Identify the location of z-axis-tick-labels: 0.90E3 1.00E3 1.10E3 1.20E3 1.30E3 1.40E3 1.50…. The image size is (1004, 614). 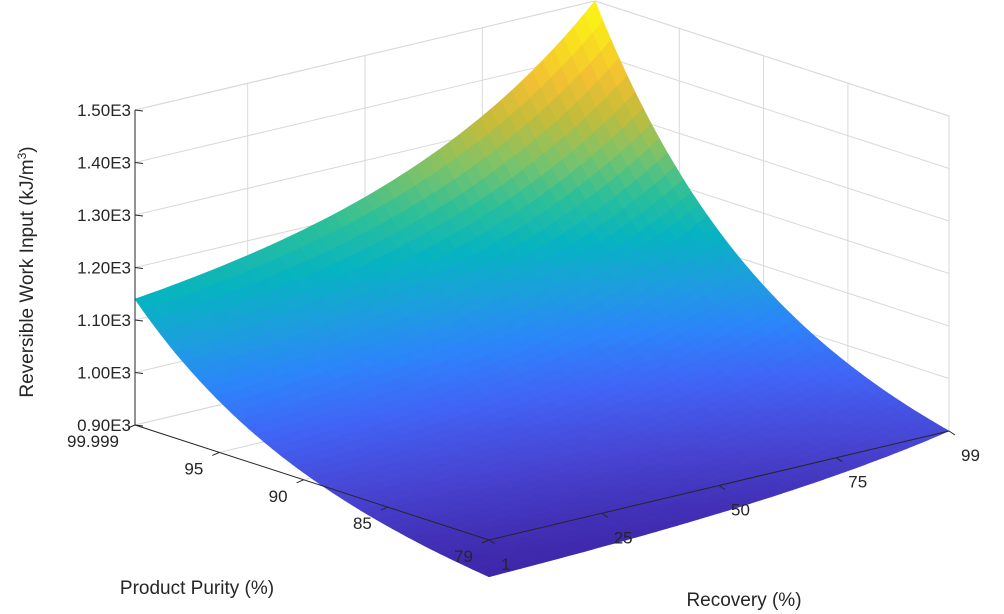
(104, 268).